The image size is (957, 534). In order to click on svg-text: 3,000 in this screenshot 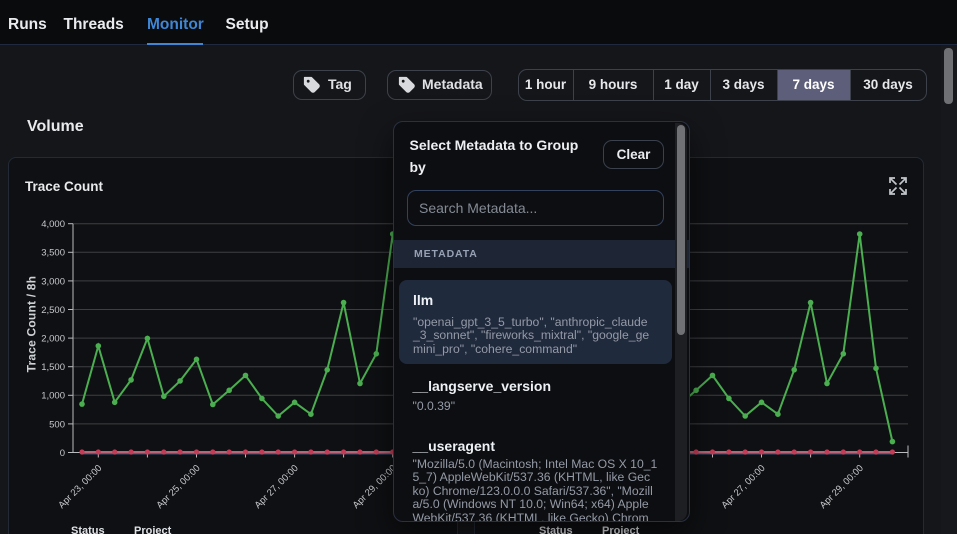, I will do `click(53, 281)`.